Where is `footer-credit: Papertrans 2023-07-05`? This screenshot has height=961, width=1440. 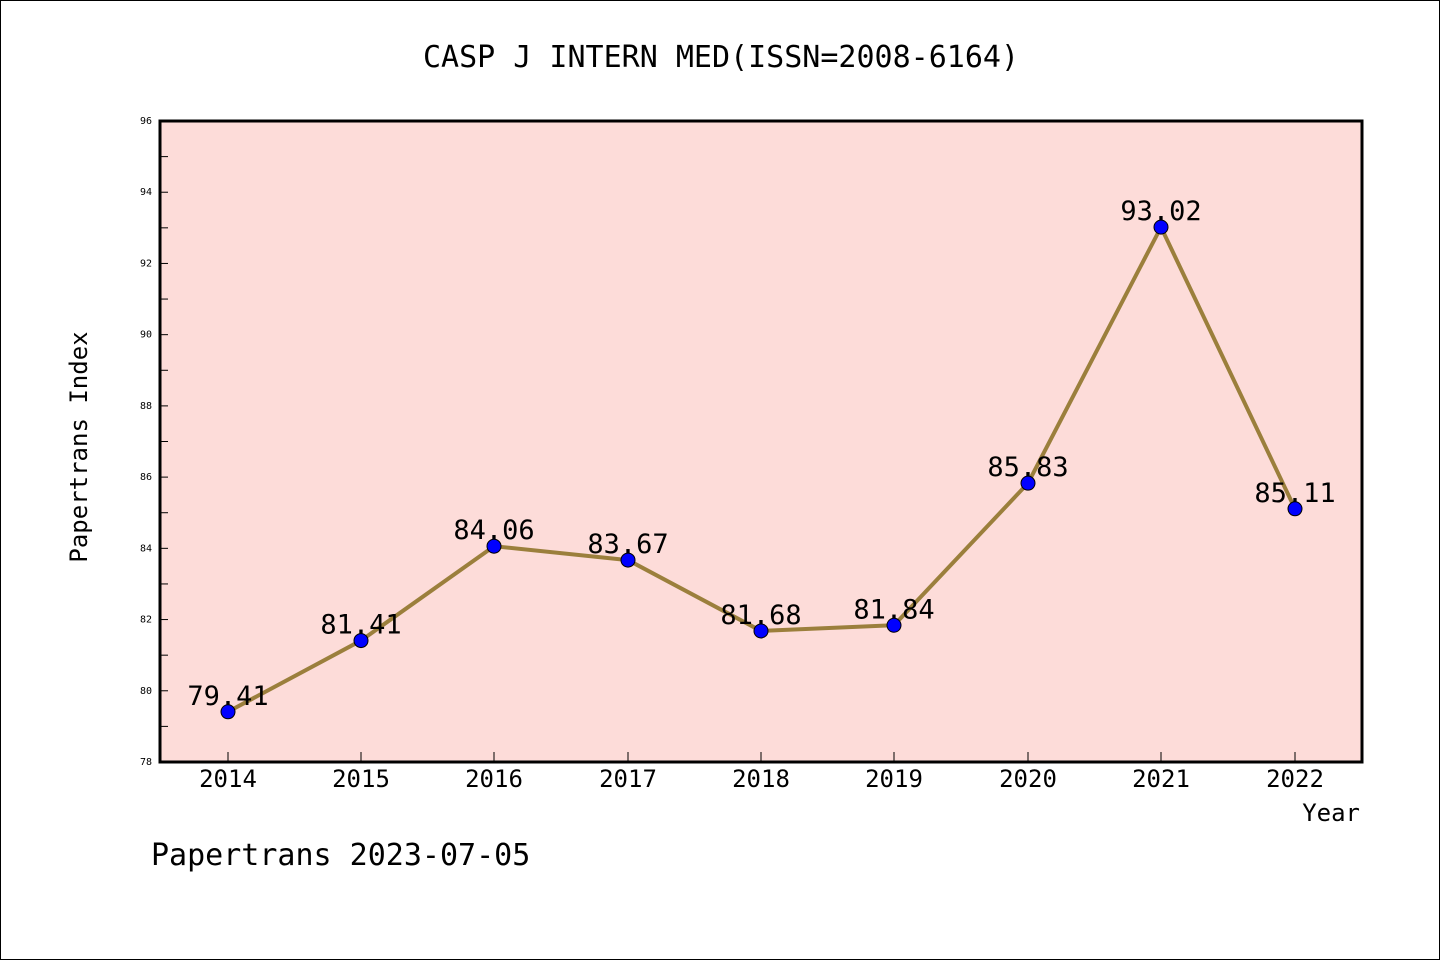
footer-credit: Papertrans 2023-07-05 is located at coordinates (340, 855).